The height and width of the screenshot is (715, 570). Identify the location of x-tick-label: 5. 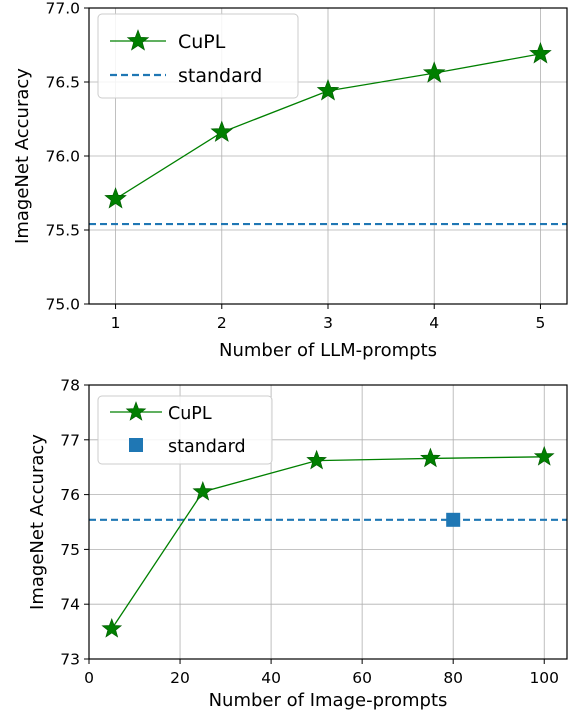
(541, 323).